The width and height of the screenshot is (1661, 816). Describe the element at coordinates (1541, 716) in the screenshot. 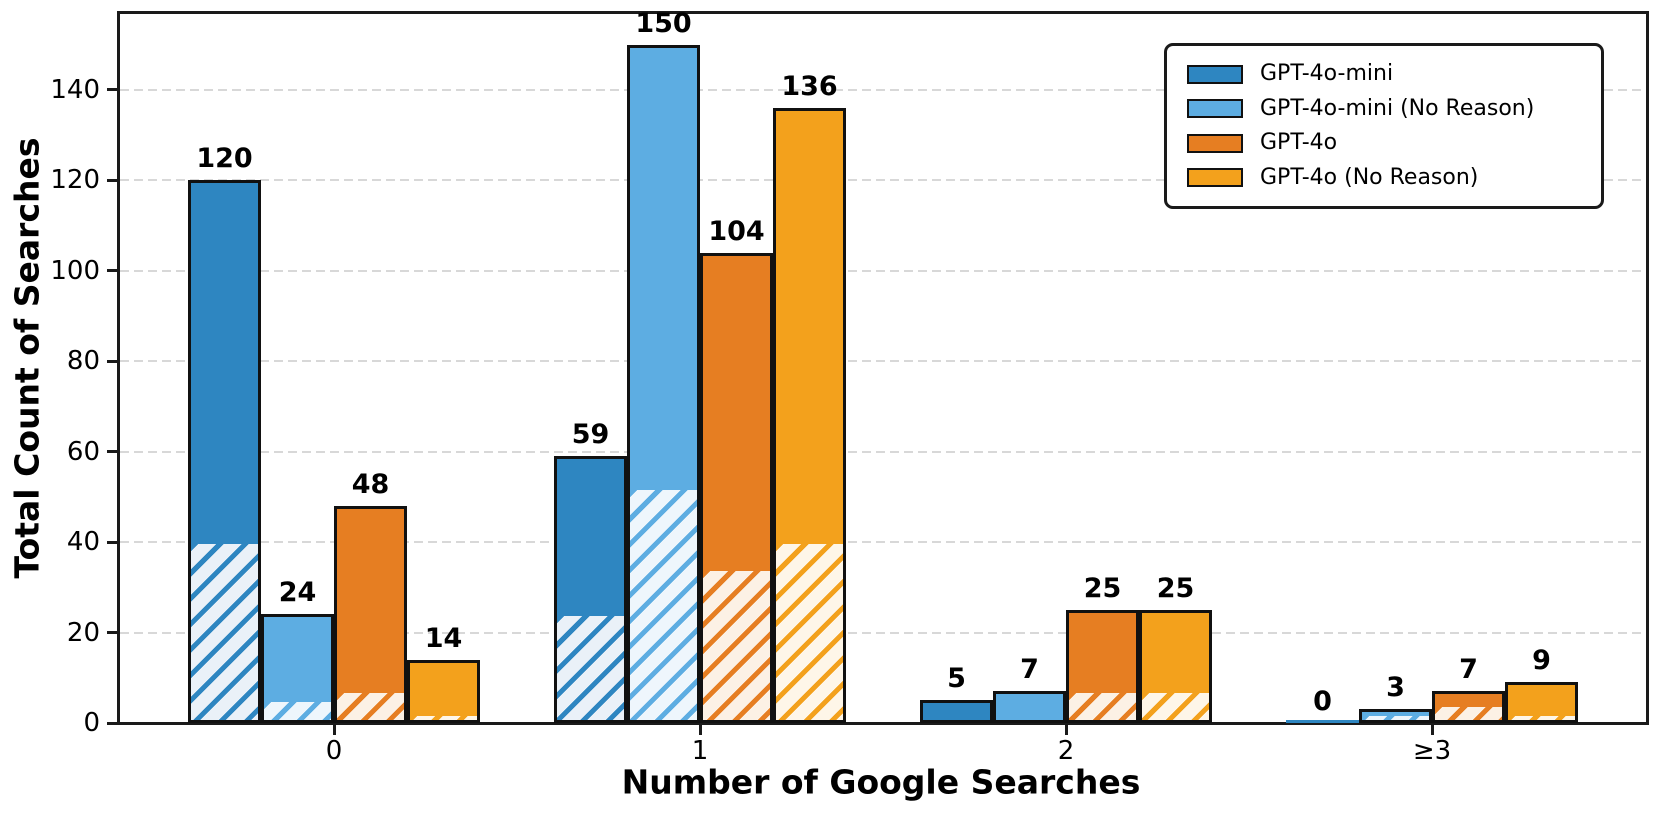

I see `bar-s3-g3-hatched-segment` at that location.